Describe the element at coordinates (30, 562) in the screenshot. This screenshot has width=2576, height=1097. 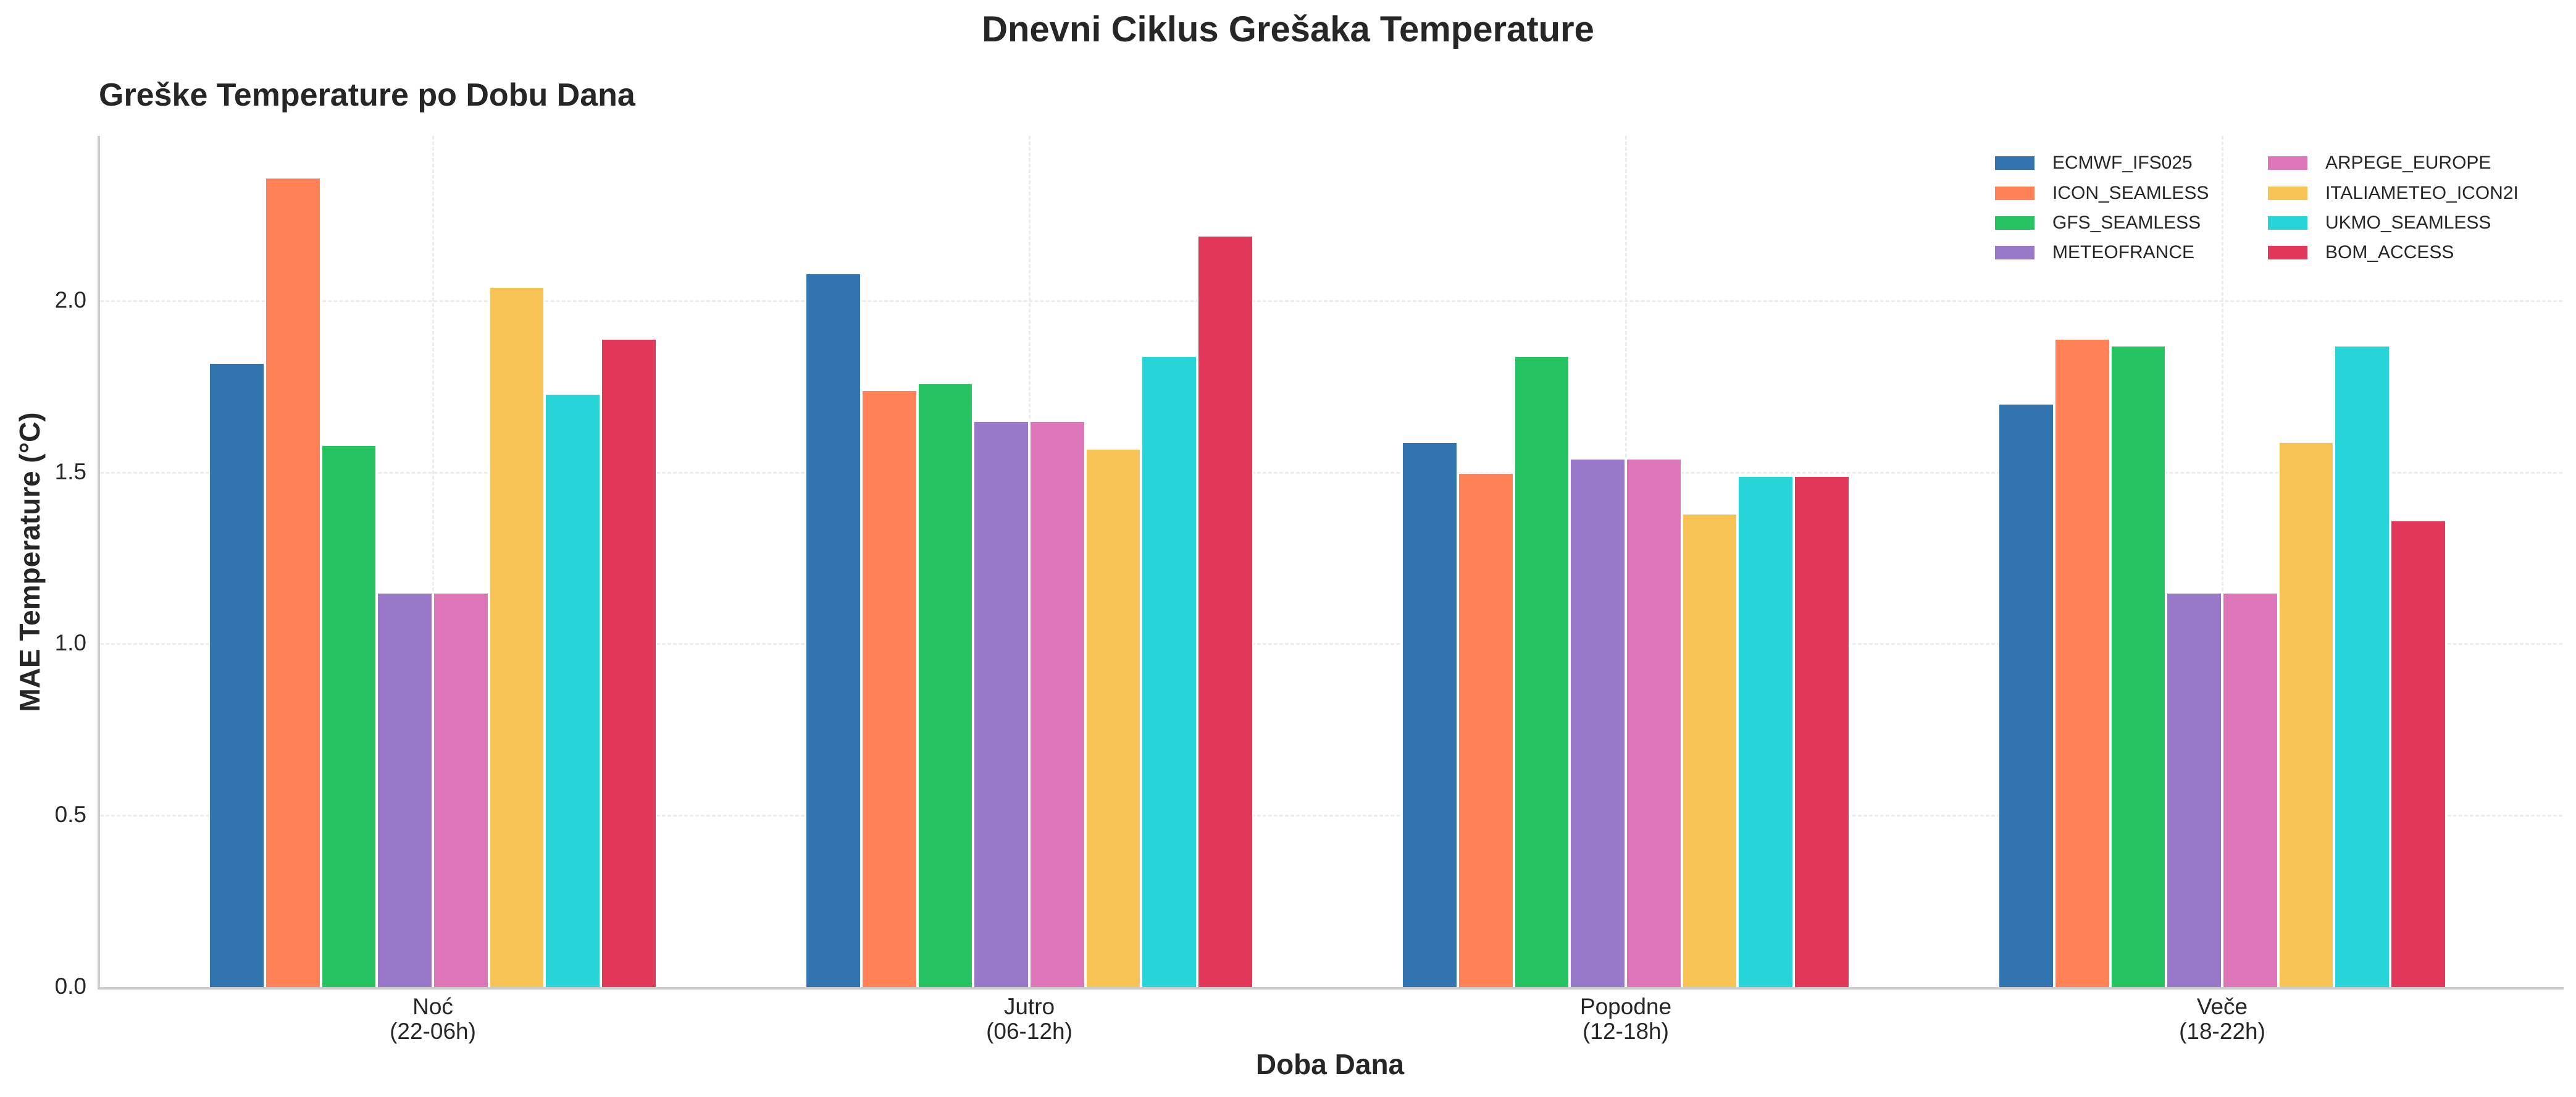
I see `y-axis-label: MAE Temperature (°C)` at that location.